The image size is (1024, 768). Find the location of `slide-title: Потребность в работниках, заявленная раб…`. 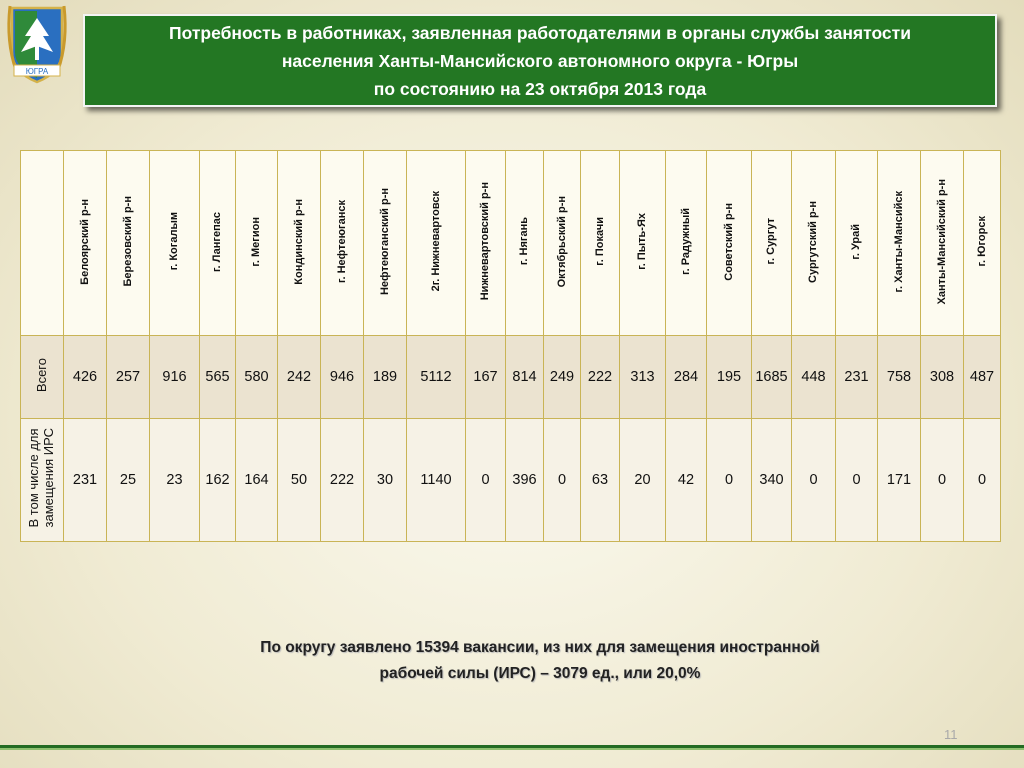

slide-title: Потребность в работниках, заявленная раб… is located at coordinates (540, 60).